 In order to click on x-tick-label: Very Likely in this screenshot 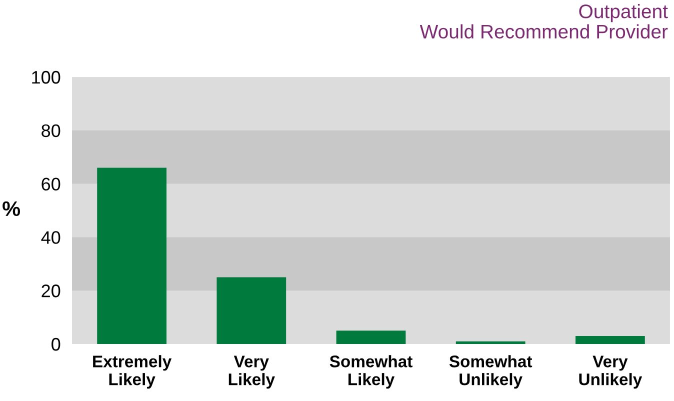, I will do `click(251, 372)`.